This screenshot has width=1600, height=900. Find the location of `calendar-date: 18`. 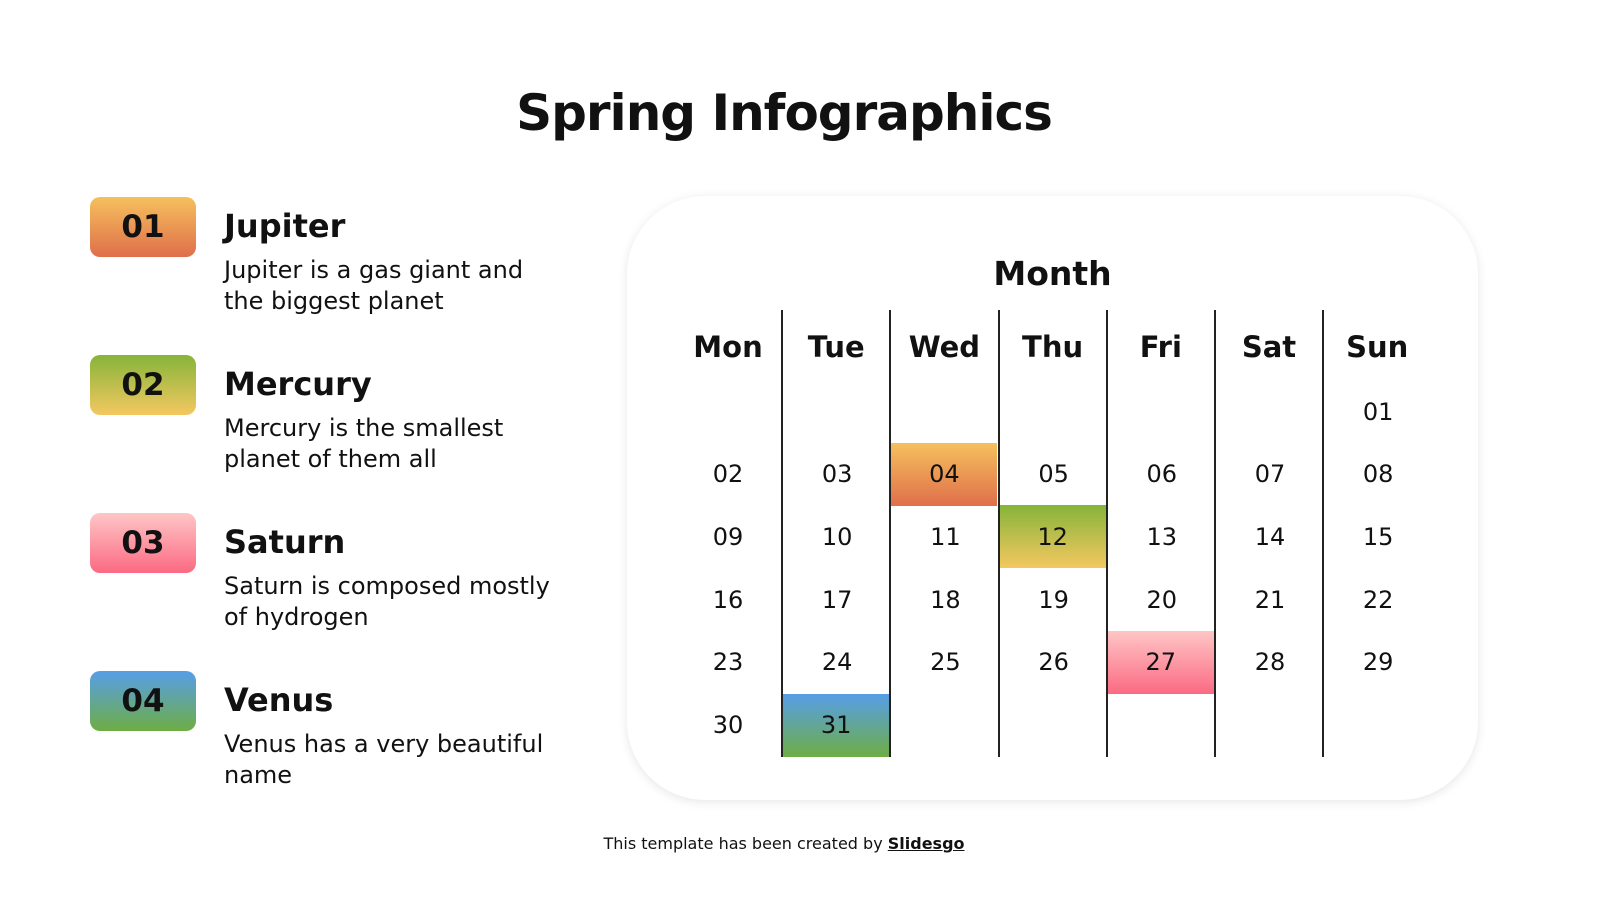

calendar-date: 18 is located at coordinates (945, 599).